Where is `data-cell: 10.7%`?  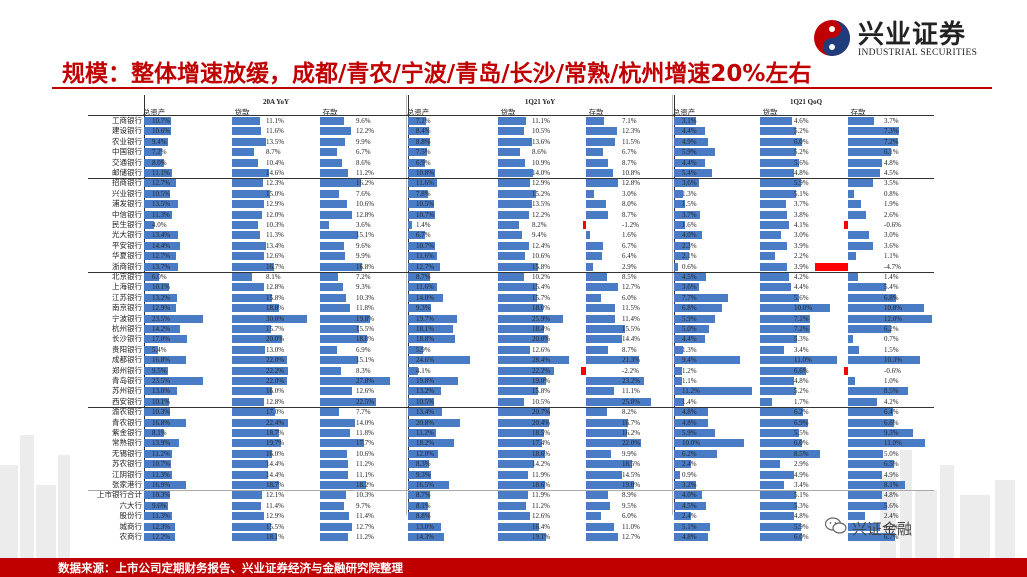 data-cell: 10.7% is located at coordinates (451, 215).